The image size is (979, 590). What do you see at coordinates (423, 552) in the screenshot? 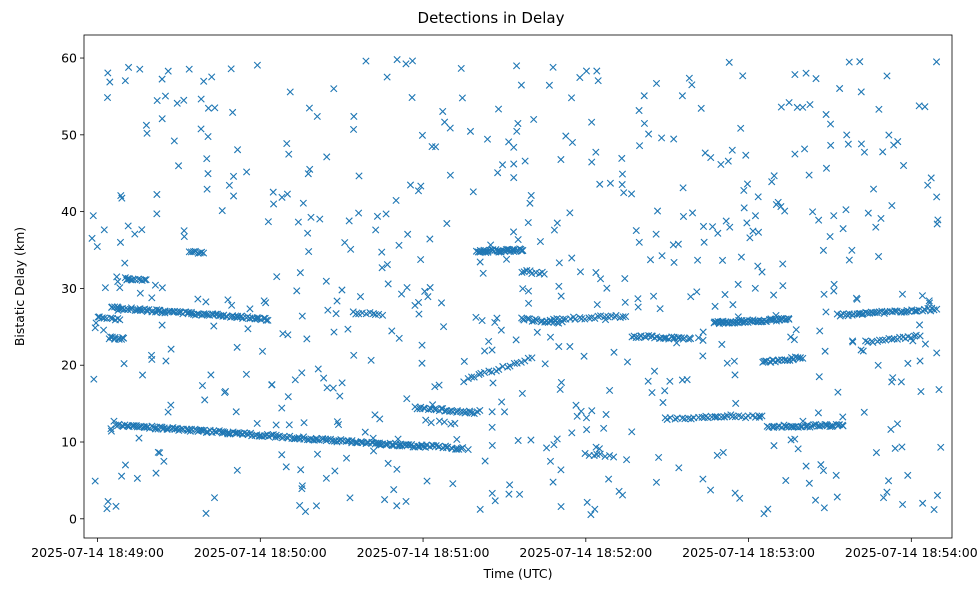
I see `x-tick-label: 2025-07-14 18:51:00` at bounding box center [423, 552].